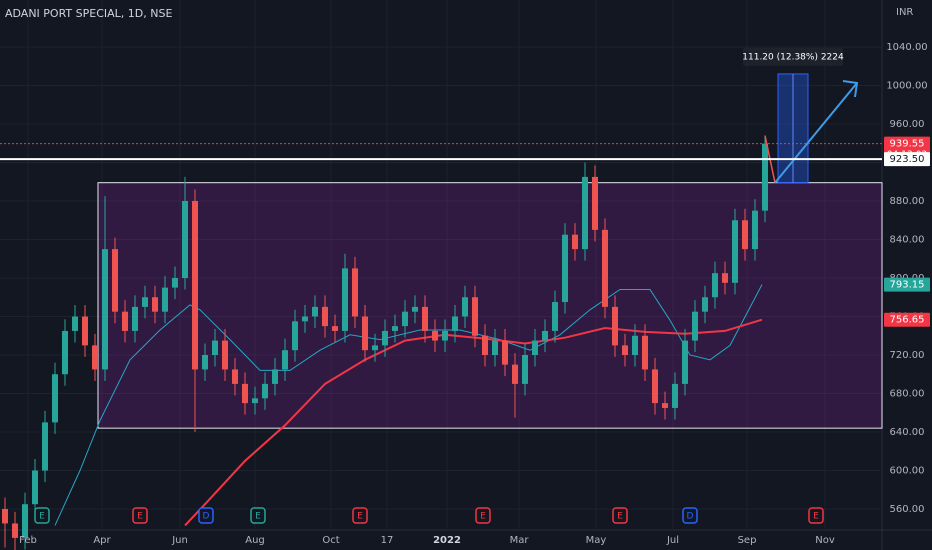 This screenshot has height=550, width=932. What do you see at coordinates (596, 540) in the screenshot?
I see `x-tick-label: May` at bounding box center [596, 540].